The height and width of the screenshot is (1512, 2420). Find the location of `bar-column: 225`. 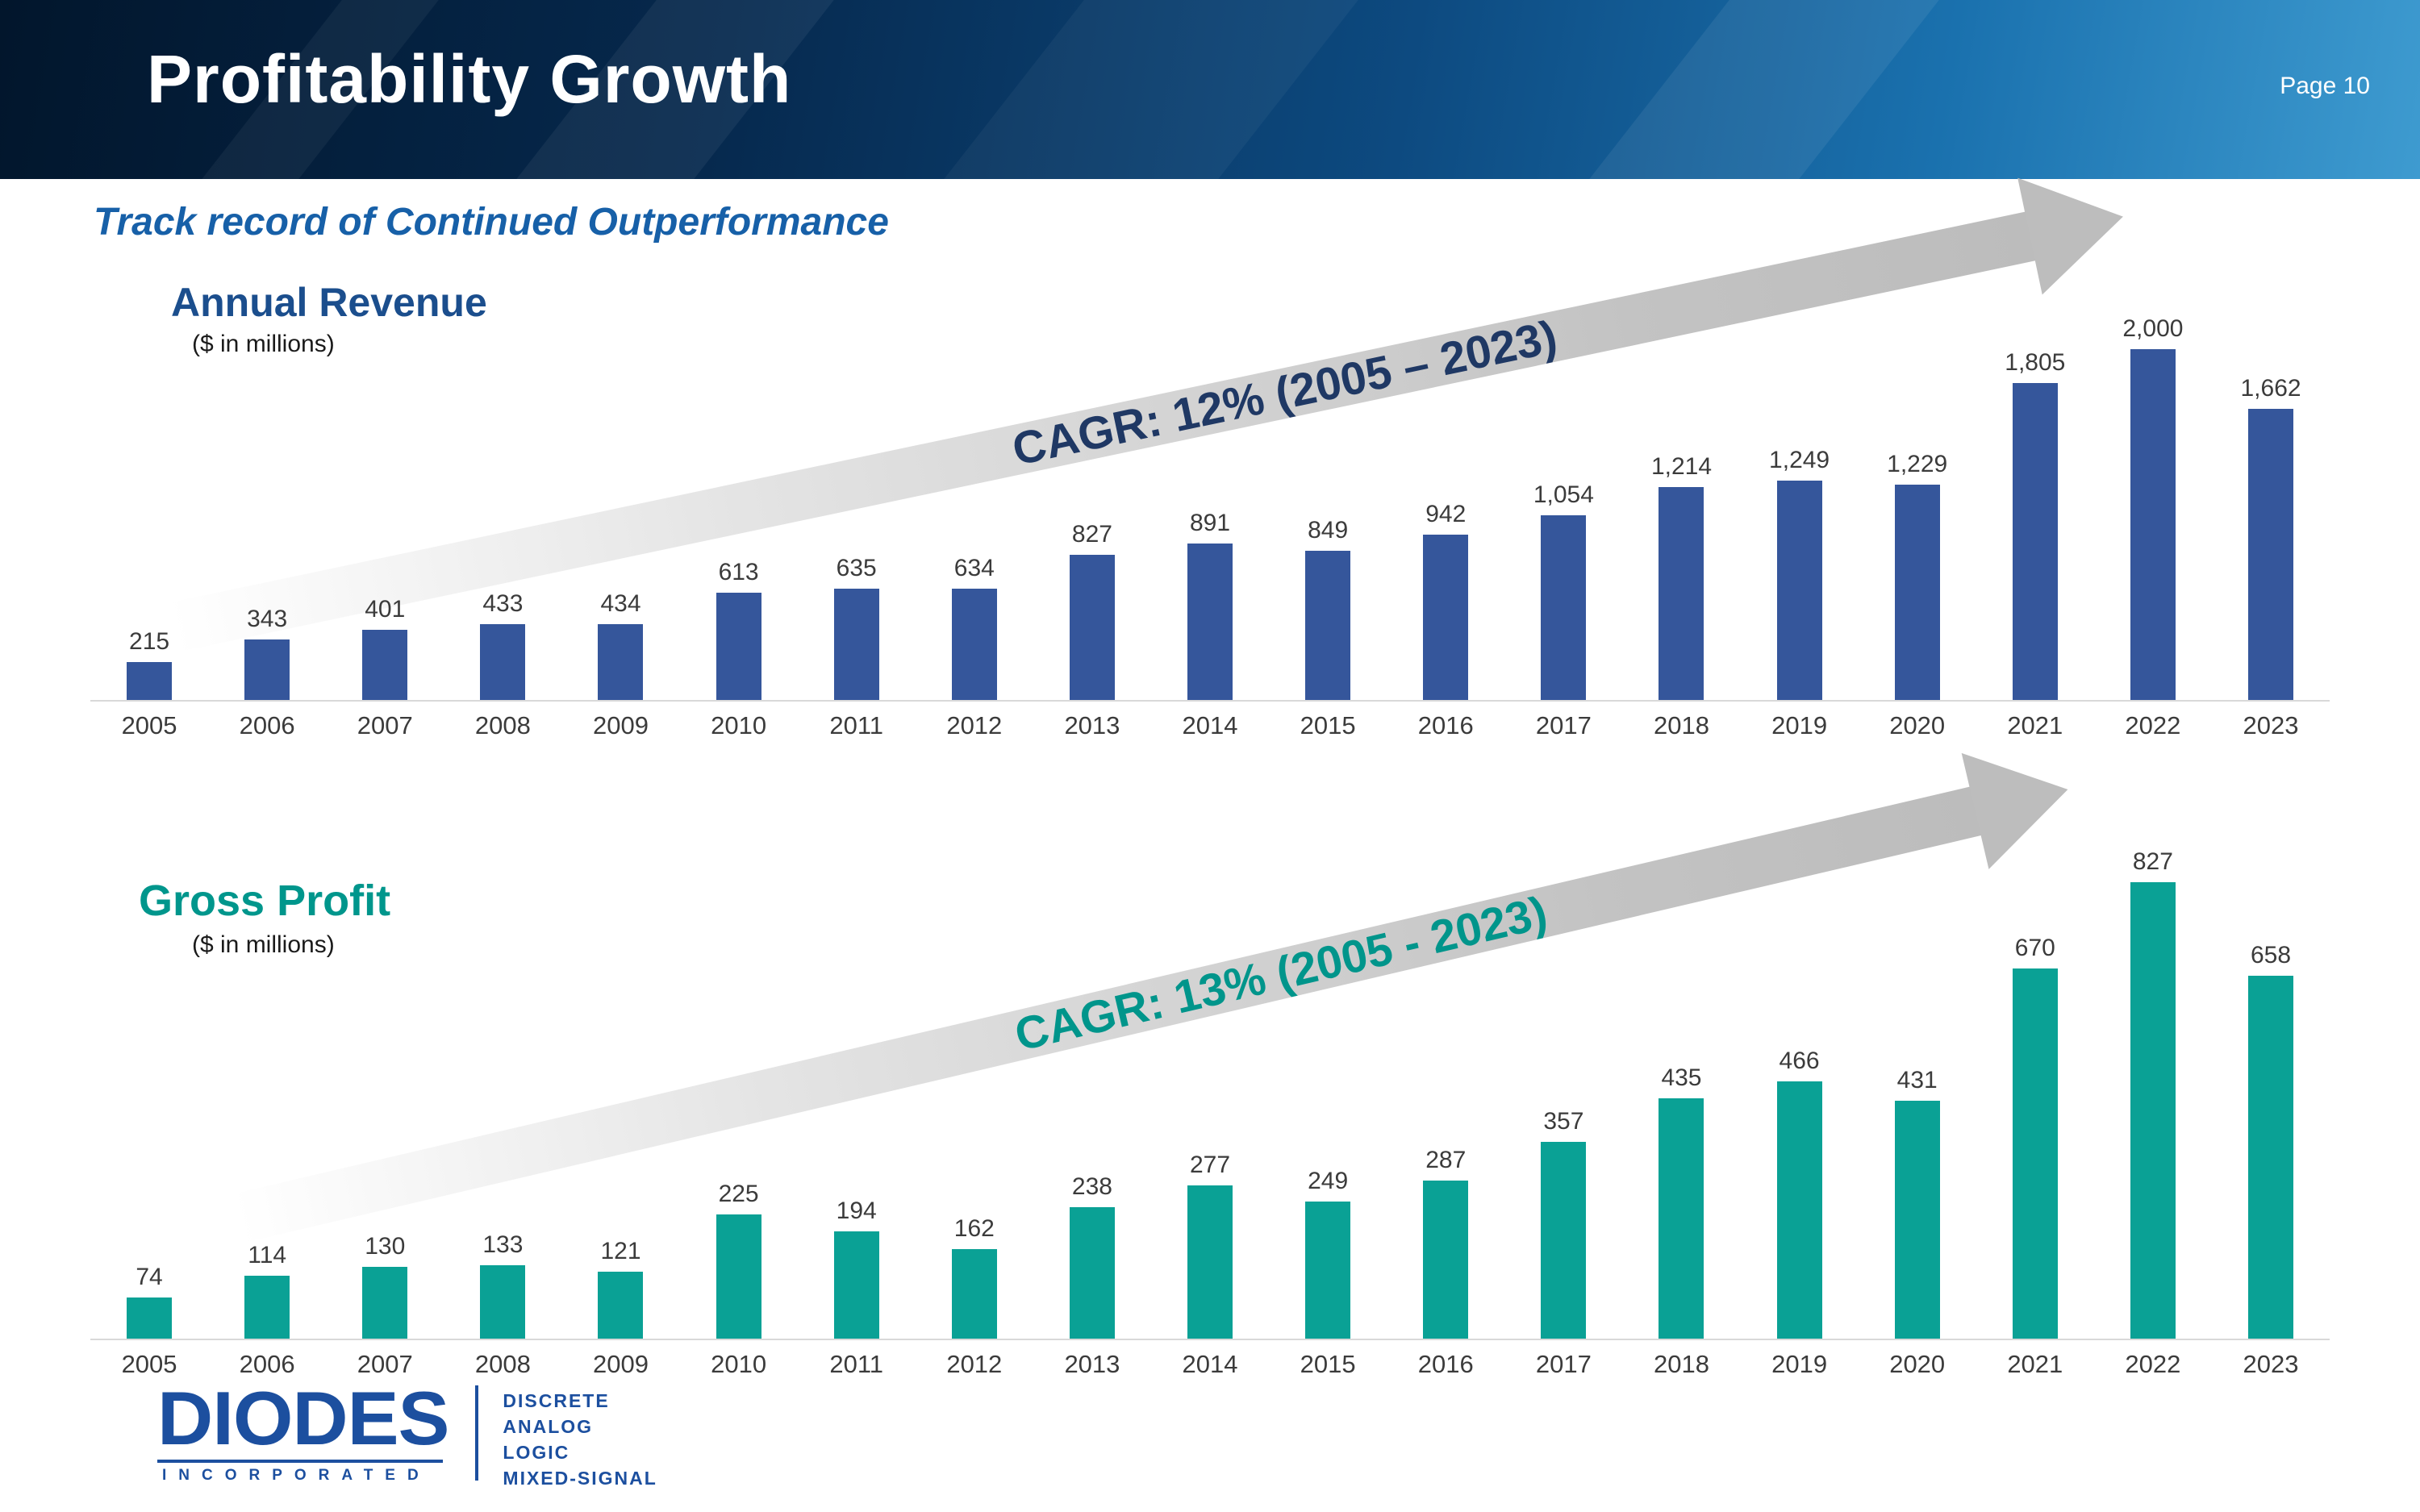

bar-column: 225 is located at coordinates (739, 1260).